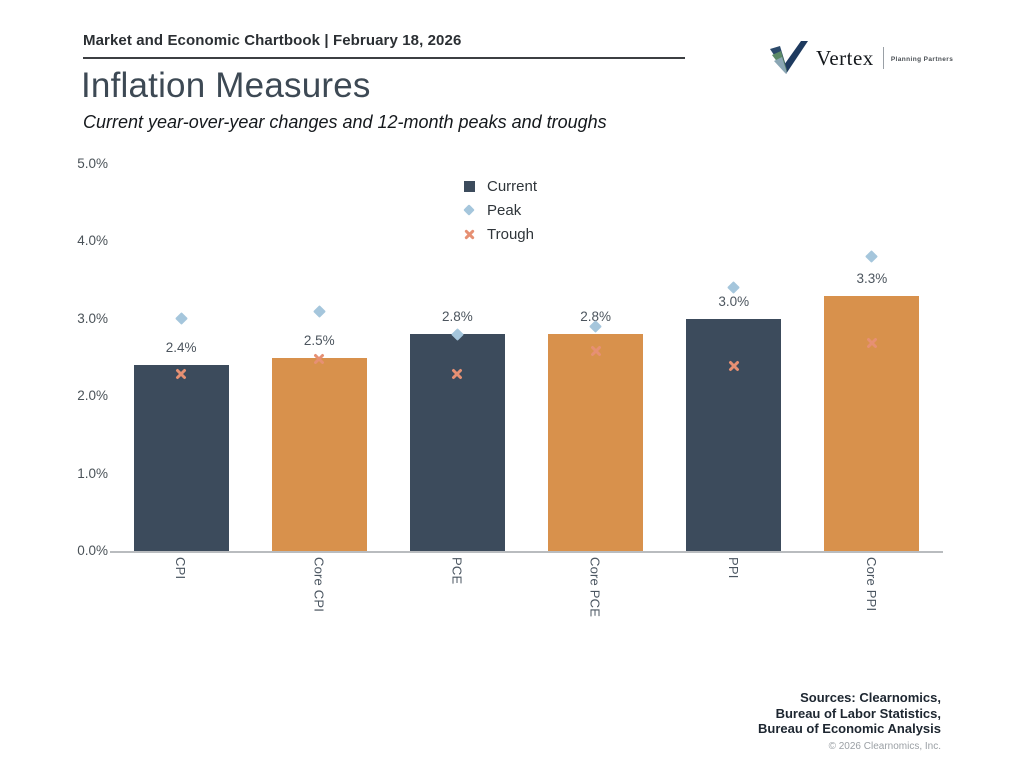  What do you see at coordinates (384, 58) in the screenshot?
I see `header-rule` at bounding box center [384, 58].